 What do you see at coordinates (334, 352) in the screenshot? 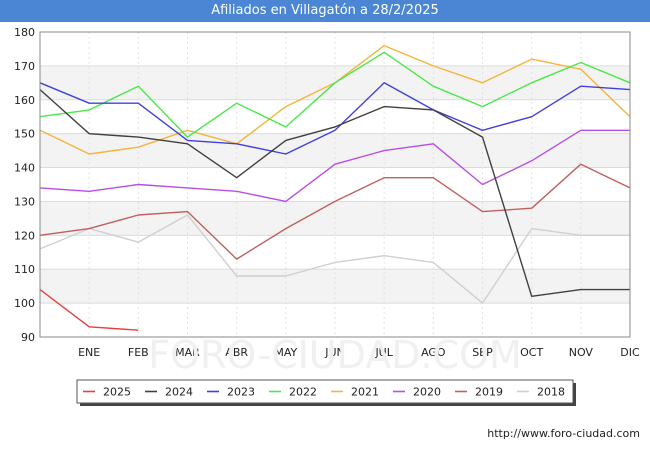
I see `x-tick-label: JUN` at bounding box center [334, 352].